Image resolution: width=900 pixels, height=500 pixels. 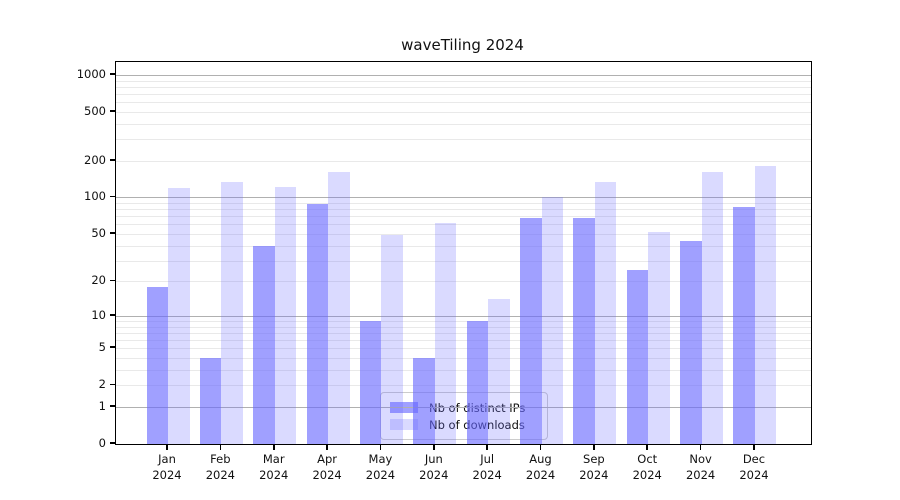 What do you see at coordinates (765, 305) in the screenshot?
I see `bar-nb-of-downloads-dec` at bounding box center [765, 305].